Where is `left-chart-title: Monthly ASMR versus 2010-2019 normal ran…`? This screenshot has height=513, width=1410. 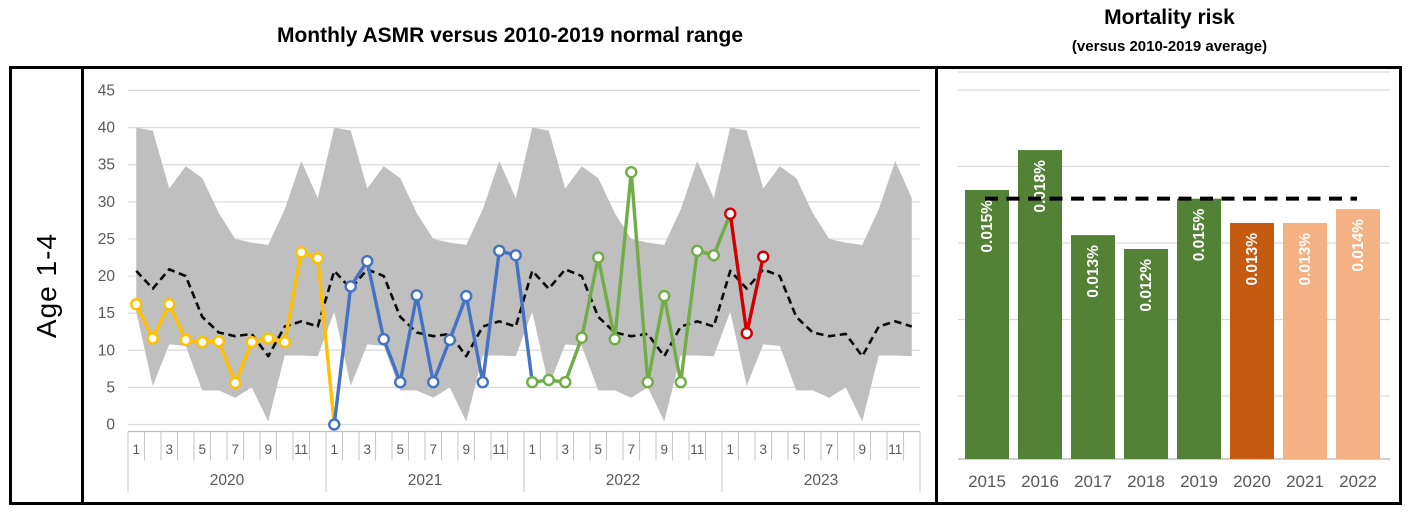
left-chart-title: Monthly ASMR versus 2010-2019 normal ran… is located at coordinates (510, 35).